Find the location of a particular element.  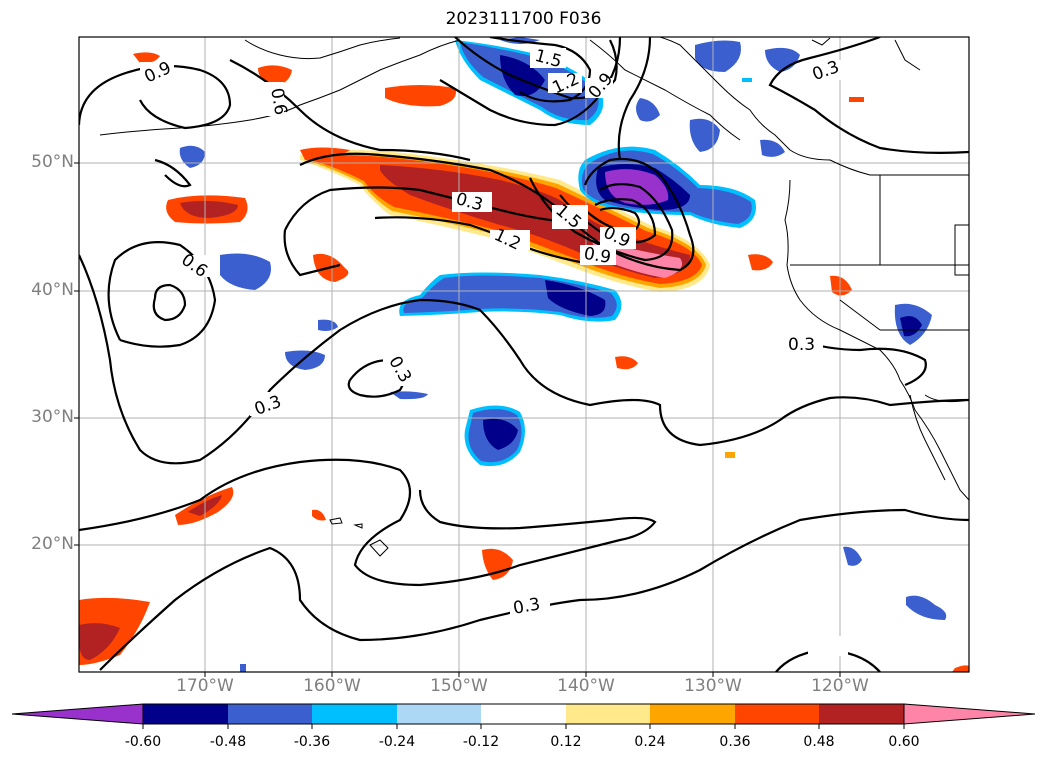

lon-label: 140°W is located at coordinates (586, 686).